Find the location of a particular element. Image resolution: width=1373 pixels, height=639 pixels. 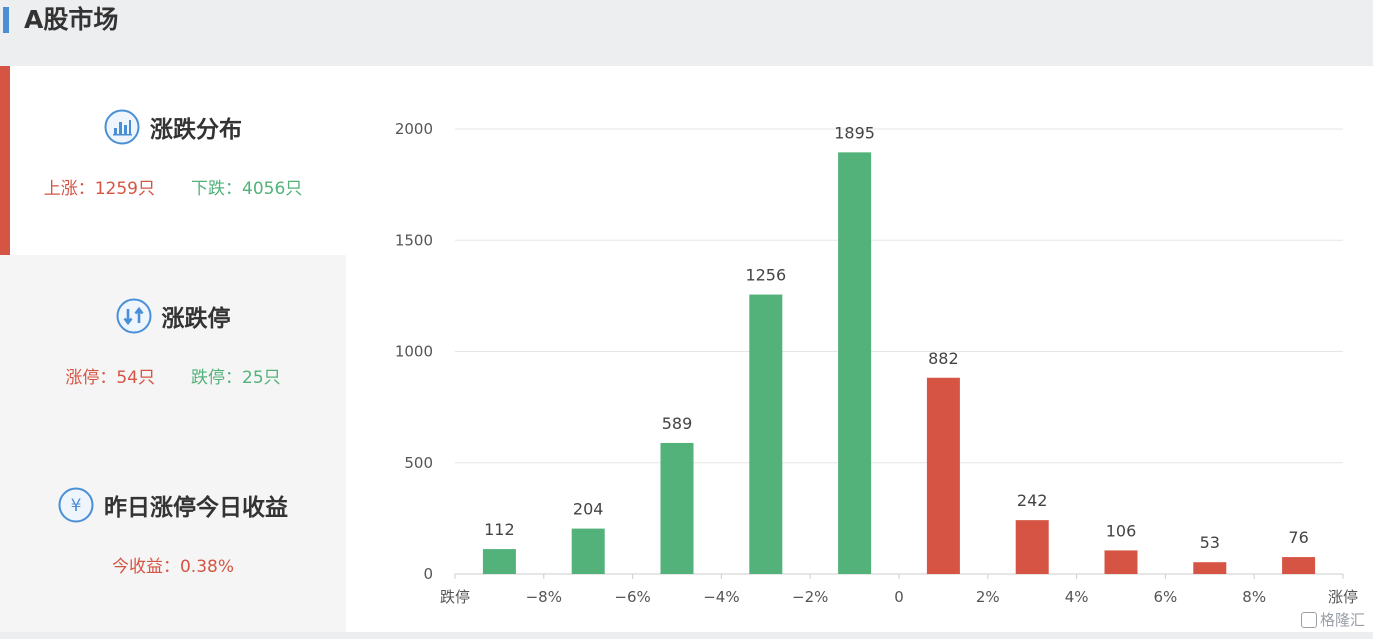

bar-value-label: 53 is located at coordinates (1210, 542).